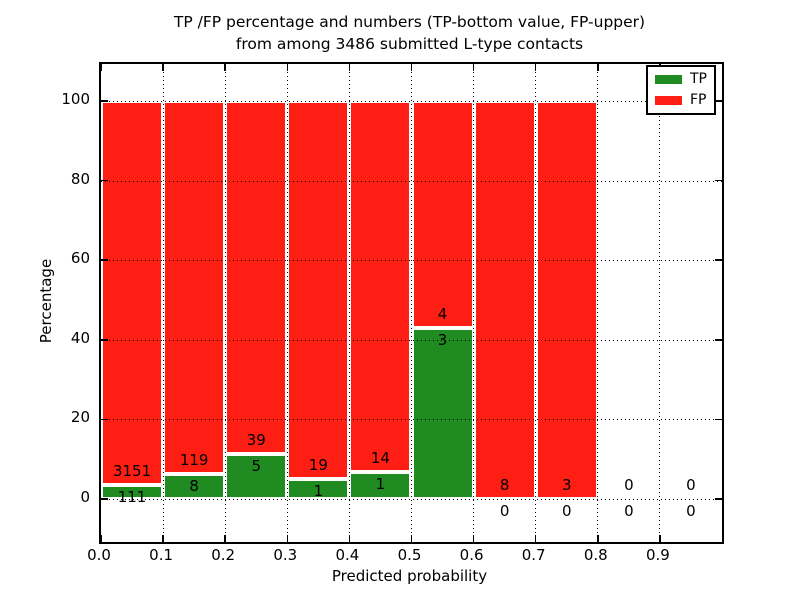  I want to click on fp-bar-0.4-0.5, so click(380, 287).